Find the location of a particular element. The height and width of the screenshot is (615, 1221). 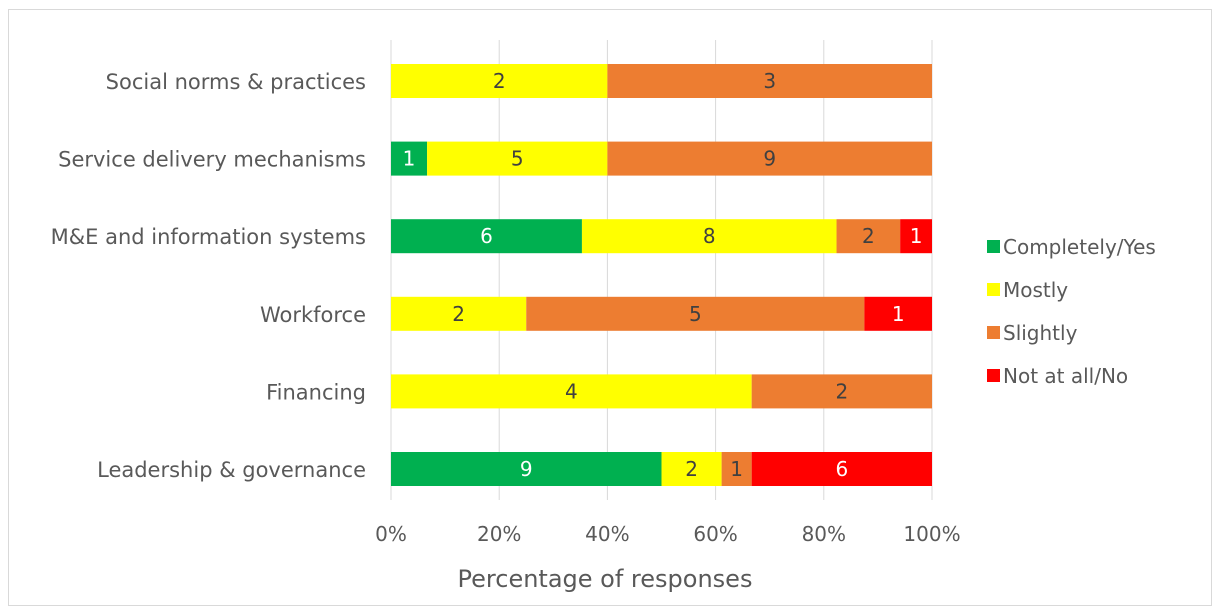

category-label: Service delivery mechanisms is located at coordinates (212, 160).